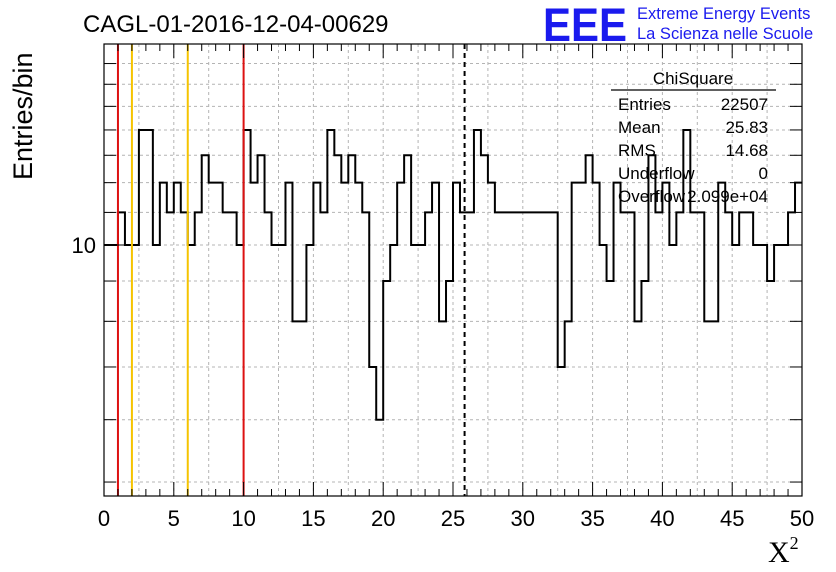 The height and width of the screenshot is (572, 836). I want to click on x-tick-label: 45, so click(732, 518).